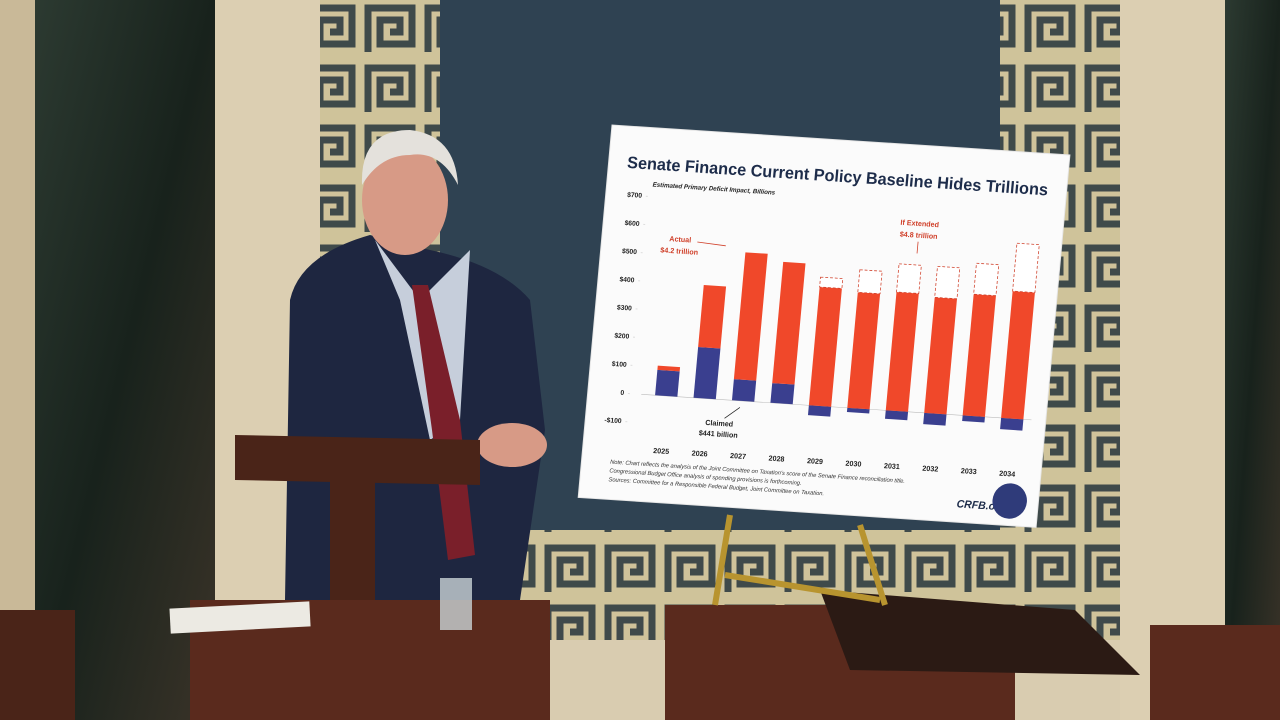 The image size is (1280, 720). What do you see at coordinates (635, 196) in the screenshot?
I see `y-tick-label: $700` at bounding box center [635, 196].